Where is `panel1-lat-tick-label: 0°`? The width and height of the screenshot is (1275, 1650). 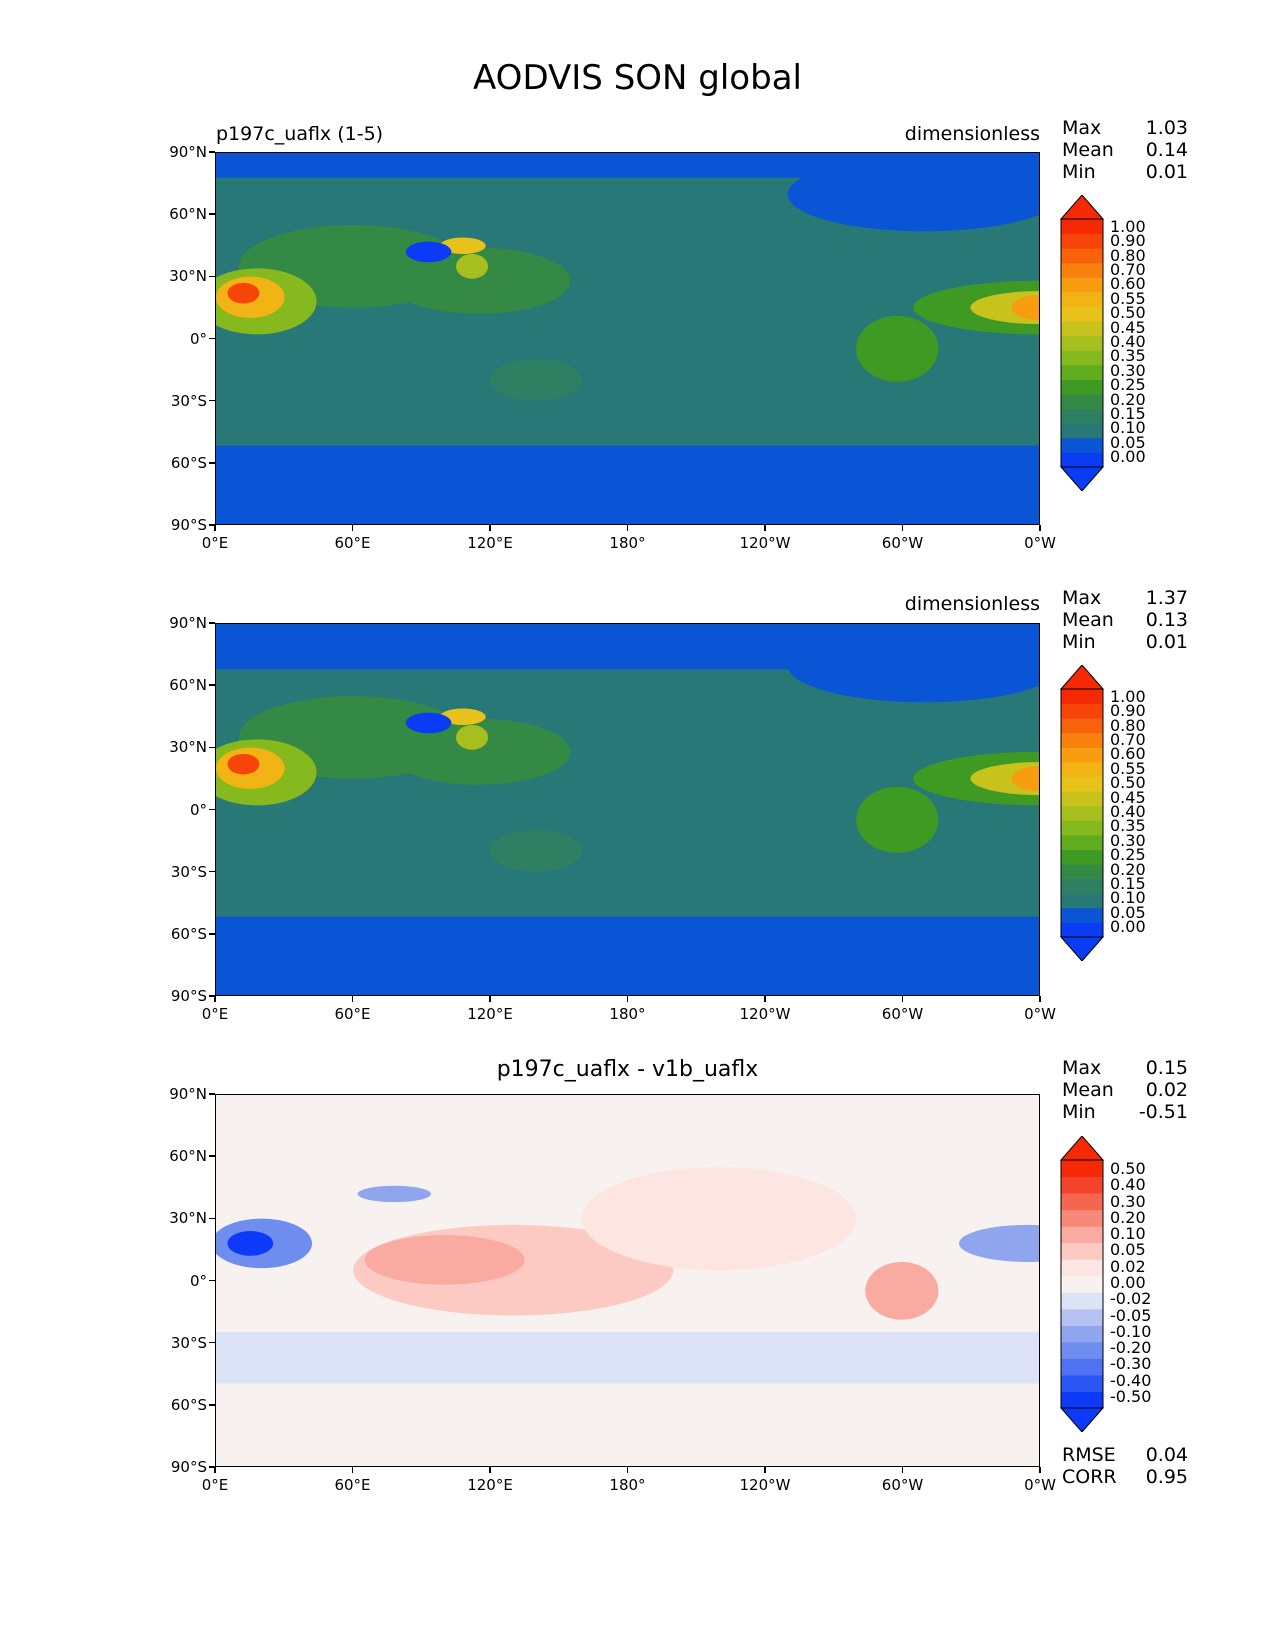 panel1-lat-tick-label: 0° is located at coordinates (198, 338).